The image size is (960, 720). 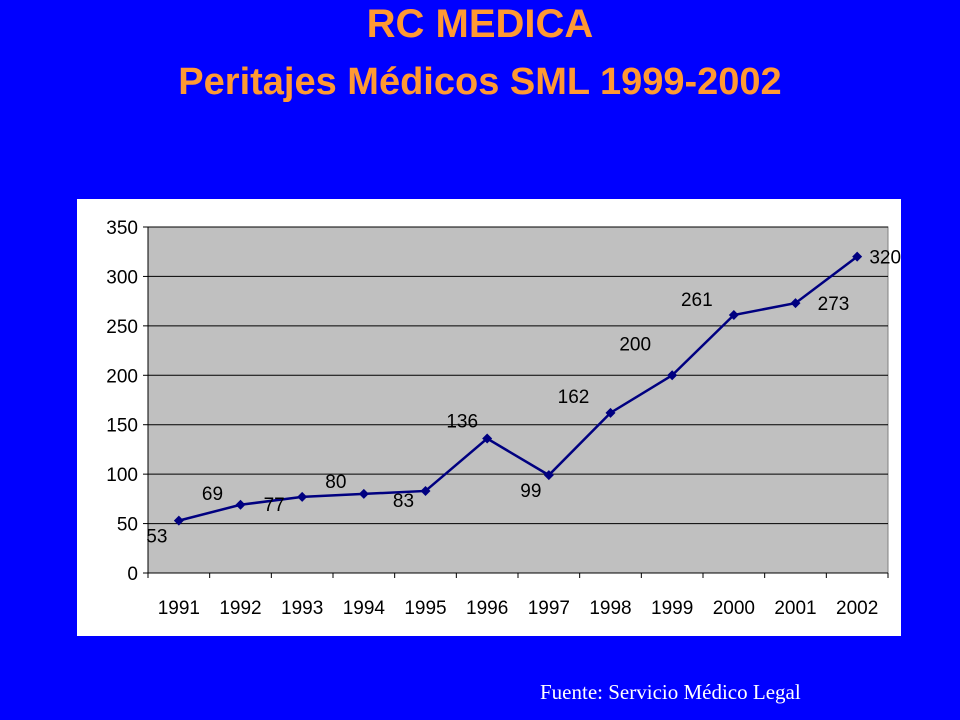 I want to click on slide-title: RC MEDICA, so click(x=480, y=24).